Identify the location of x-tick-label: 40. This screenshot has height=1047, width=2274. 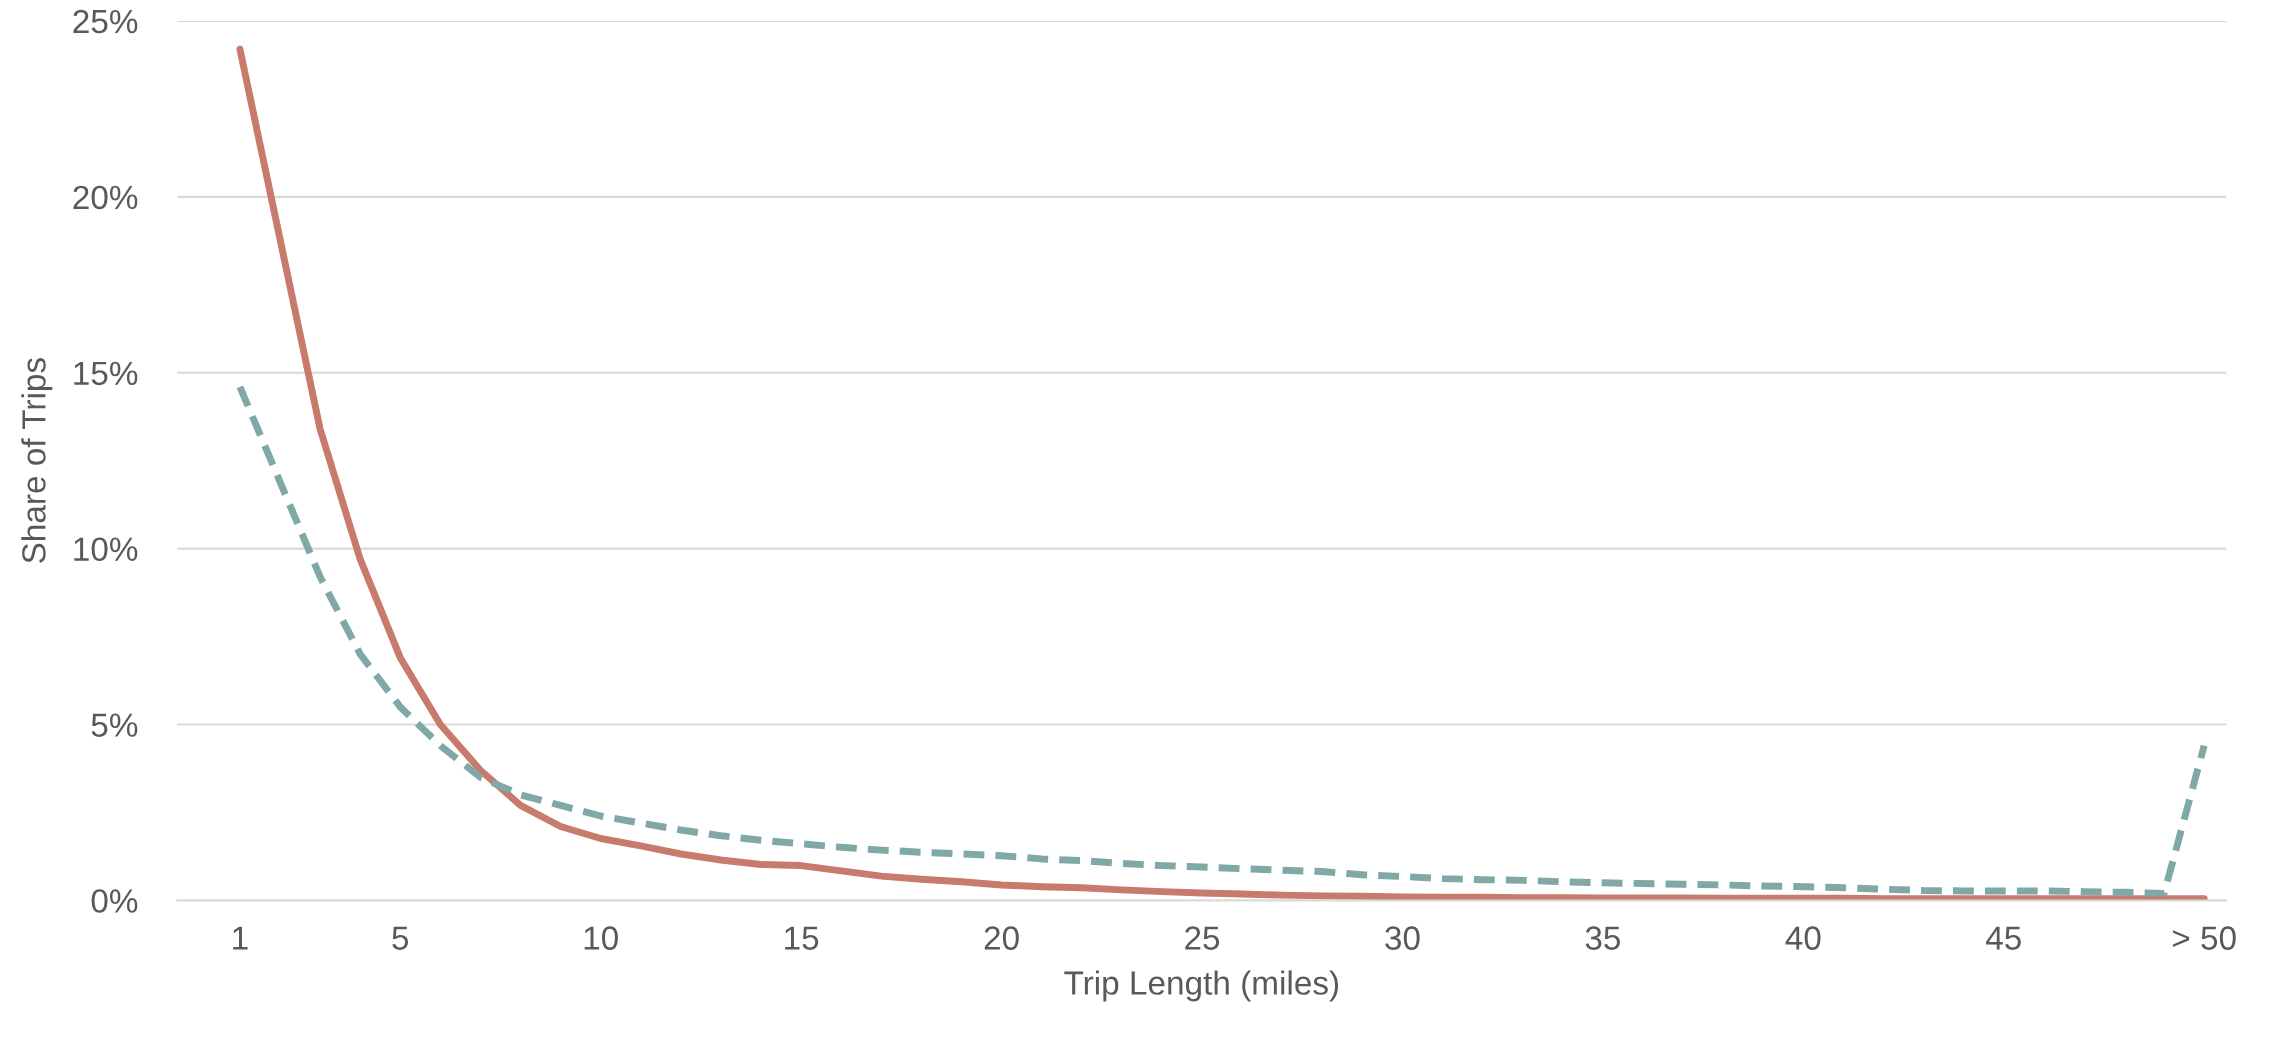
(1803, 938).